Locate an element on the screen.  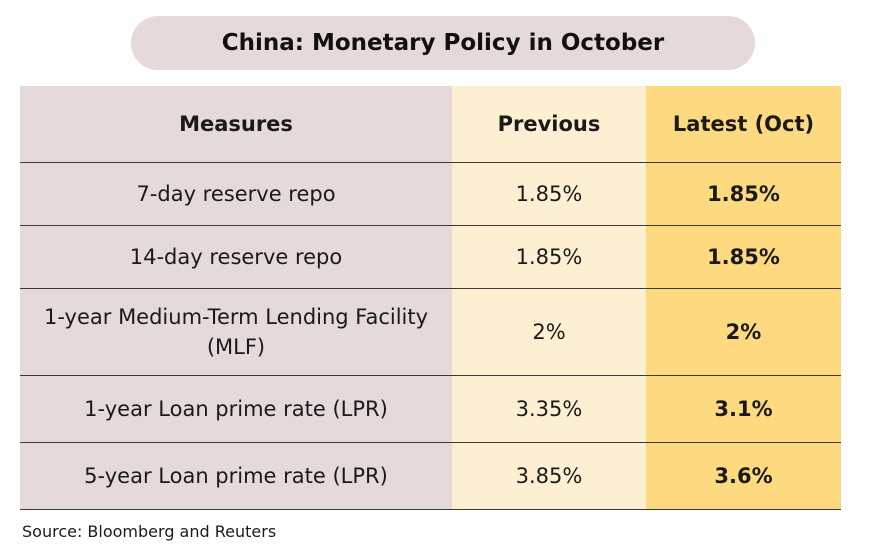
table-row: 14-day reserve repo 1.85% 1.85% is located at coordinates (430, 257).